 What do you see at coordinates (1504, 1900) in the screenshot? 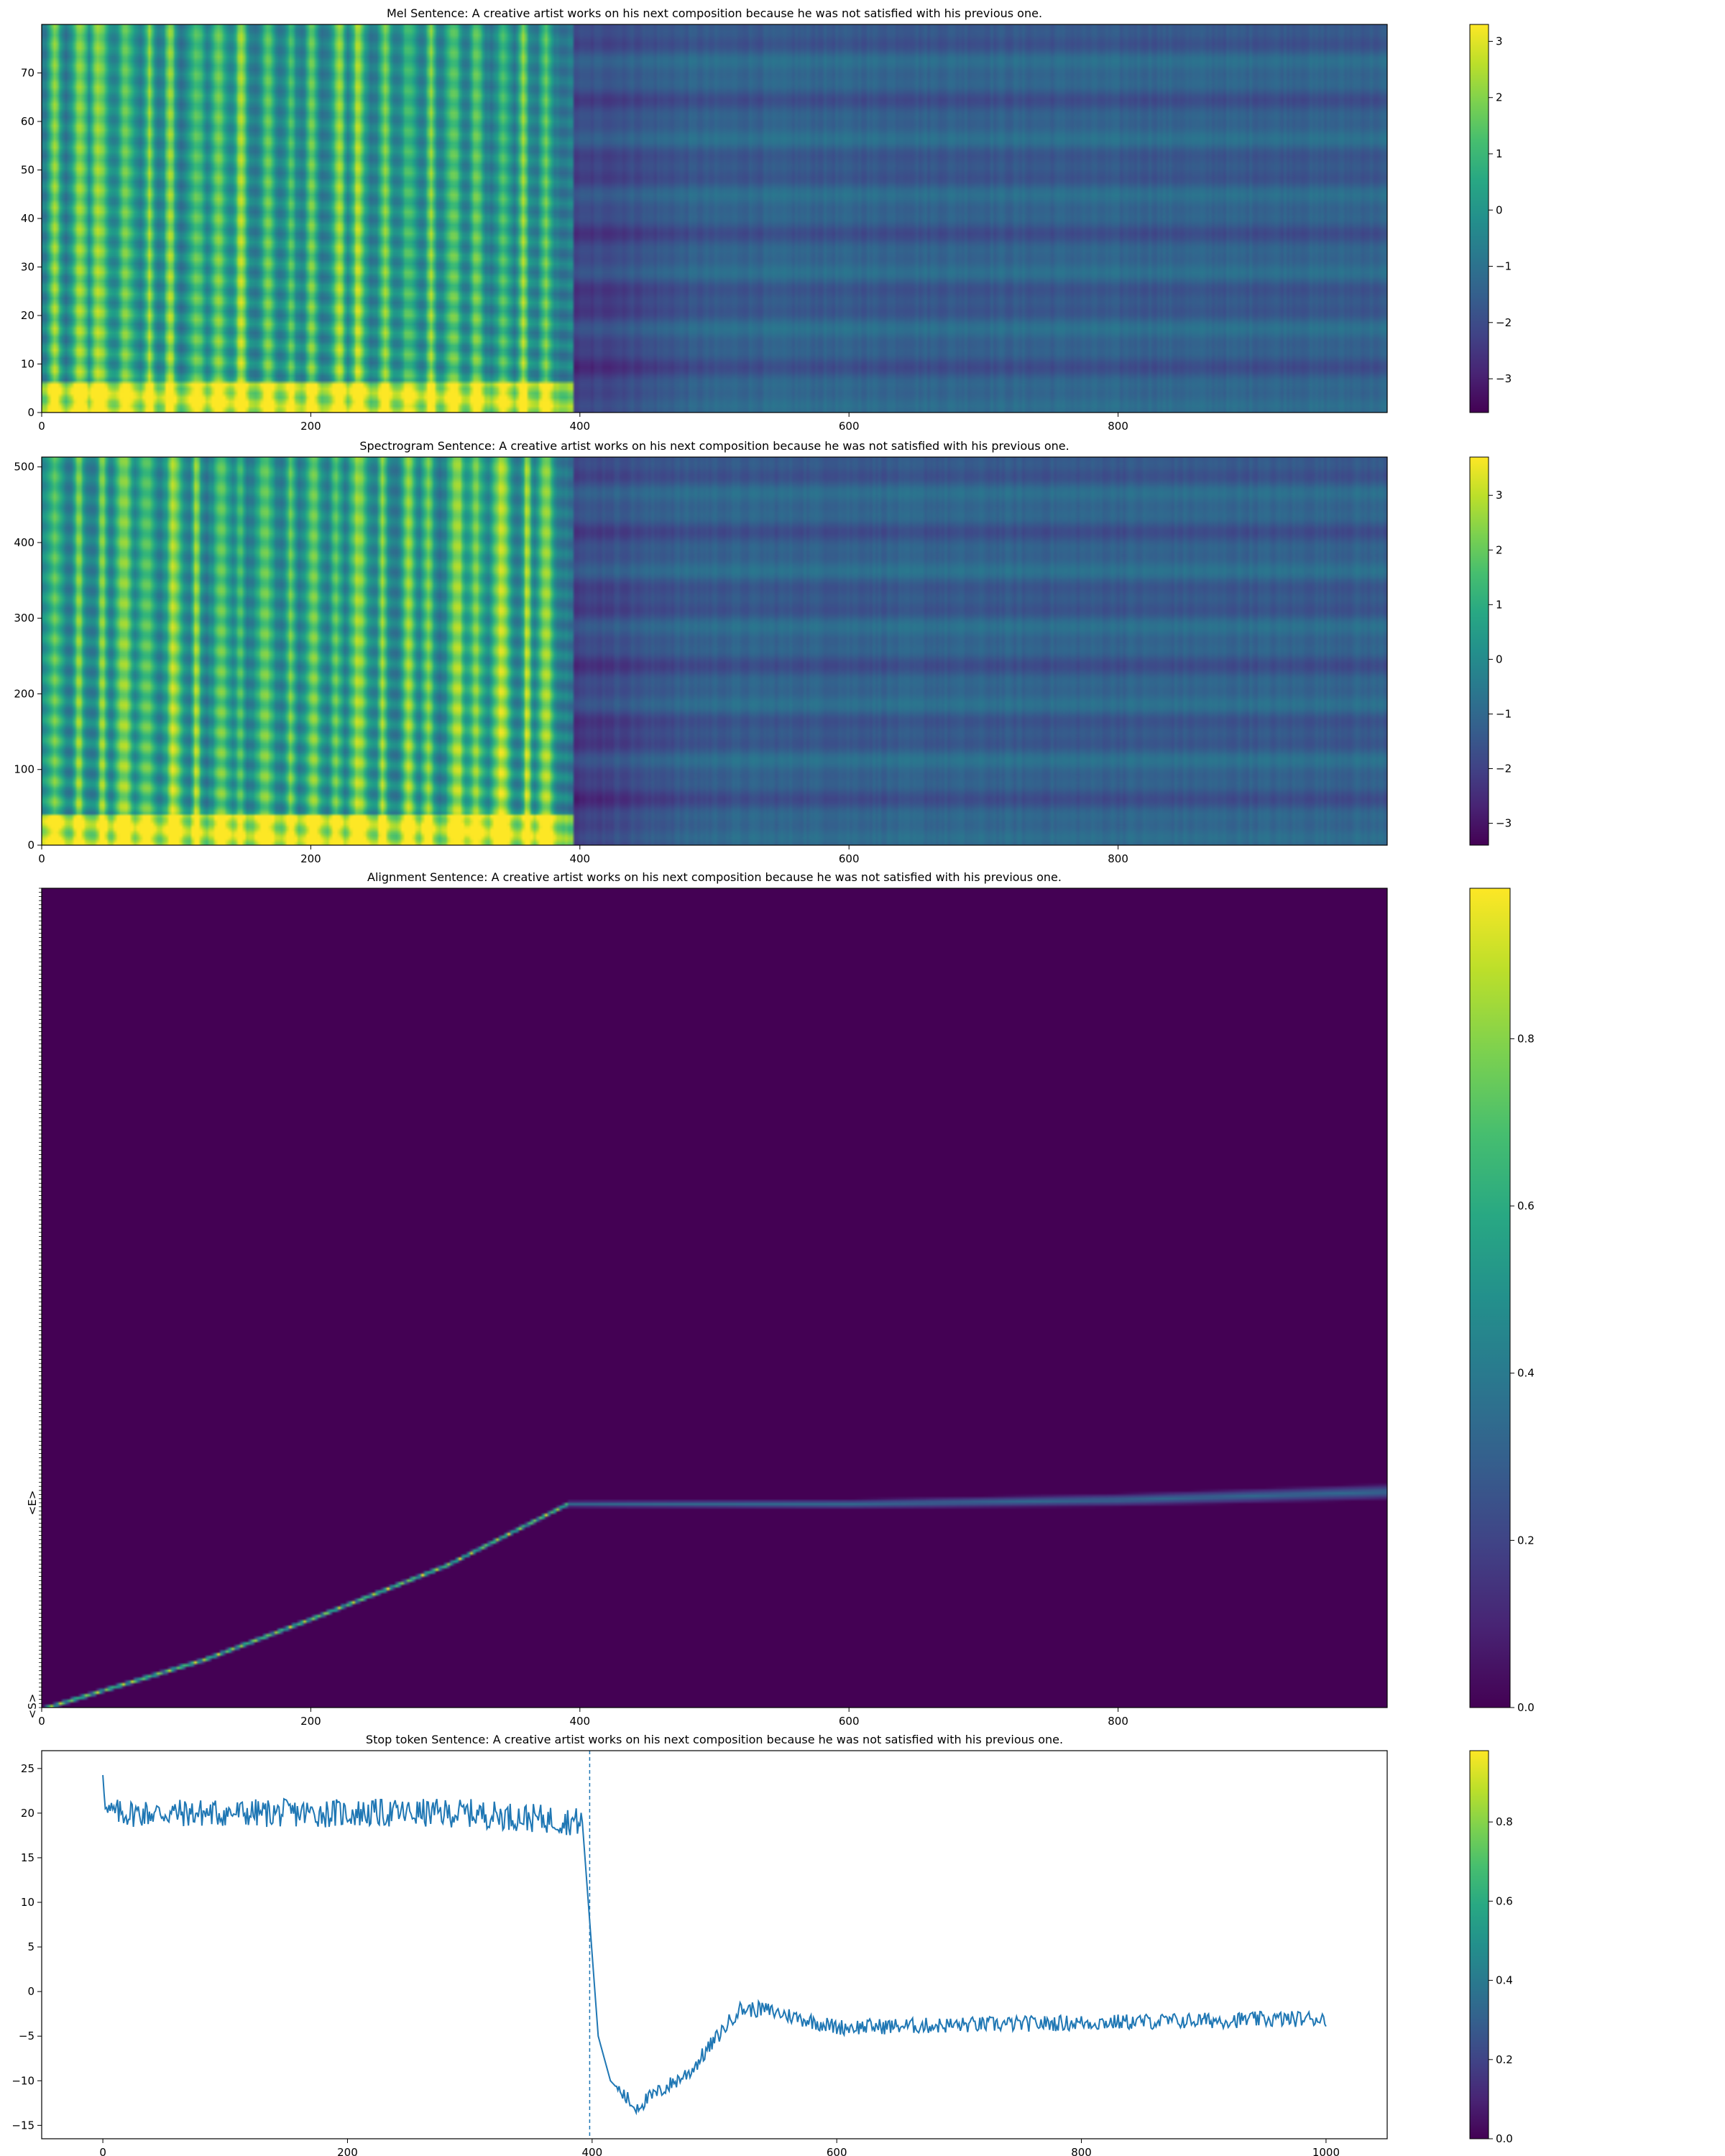
I see `stop-token-colorbar-tick-label: 0.6` at bounding box center [1504, 1900].